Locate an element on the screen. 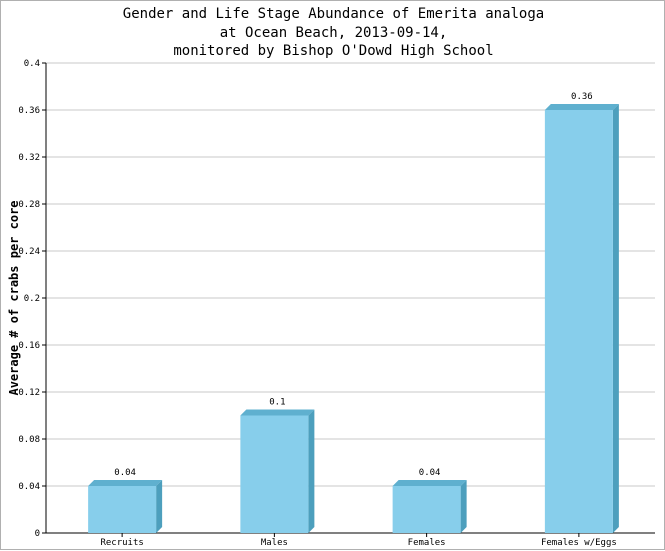 The image size is (665, 551). y-tick-label: 0.16 is located at coordinates (29, 346).